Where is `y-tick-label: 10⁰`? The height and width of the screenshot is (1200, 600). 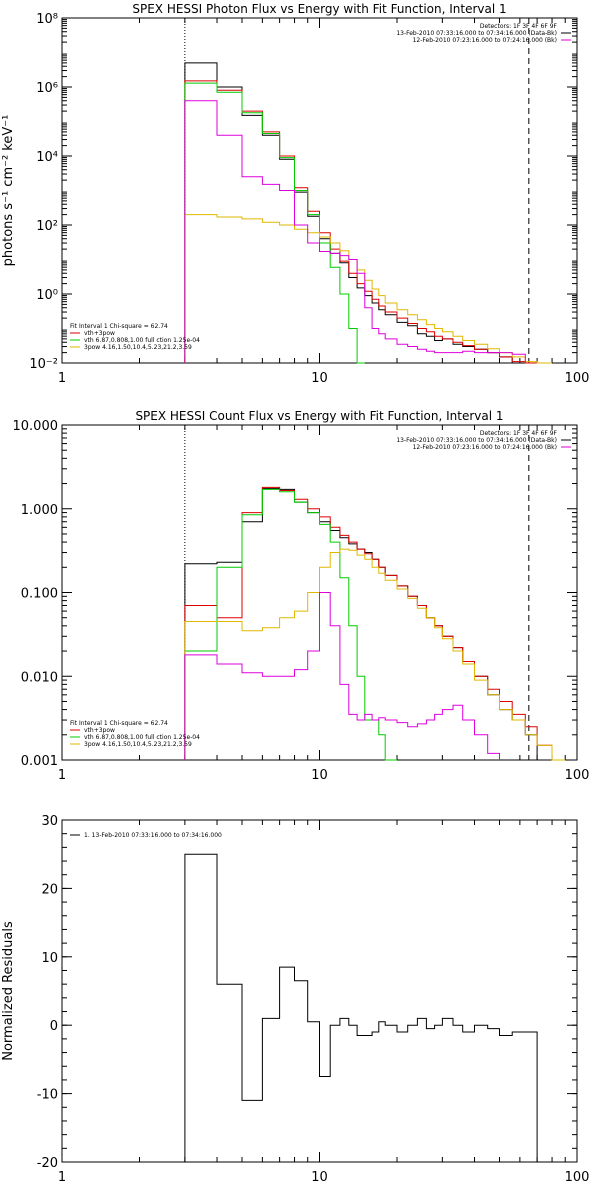 y-tick-label: 10⁰ is located at coordinates (47, 295).